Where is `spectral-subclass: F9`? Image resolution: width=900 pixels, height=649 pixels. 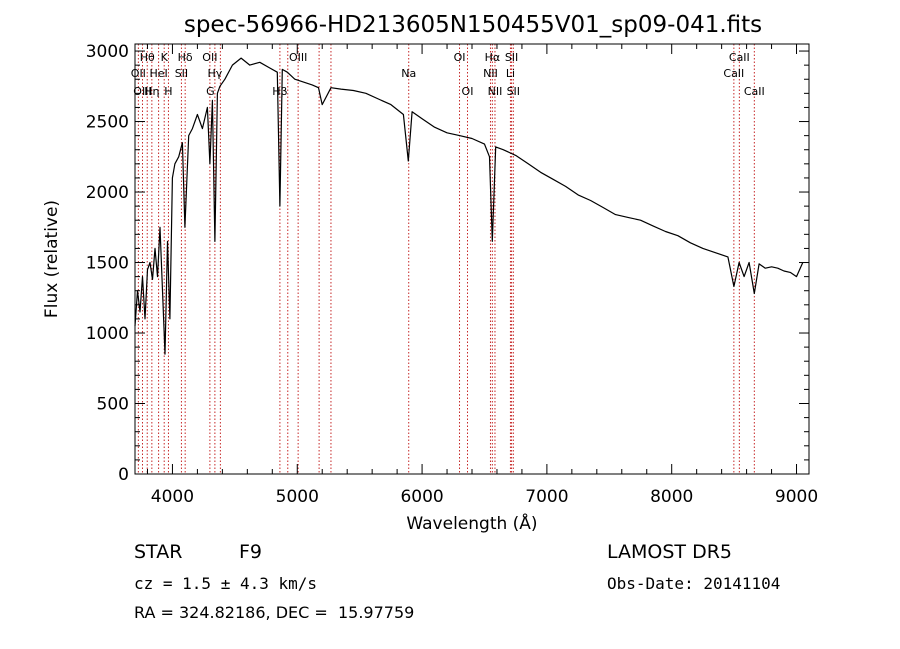
spectral-subclass: F9 is located at coordinates (251, 552).